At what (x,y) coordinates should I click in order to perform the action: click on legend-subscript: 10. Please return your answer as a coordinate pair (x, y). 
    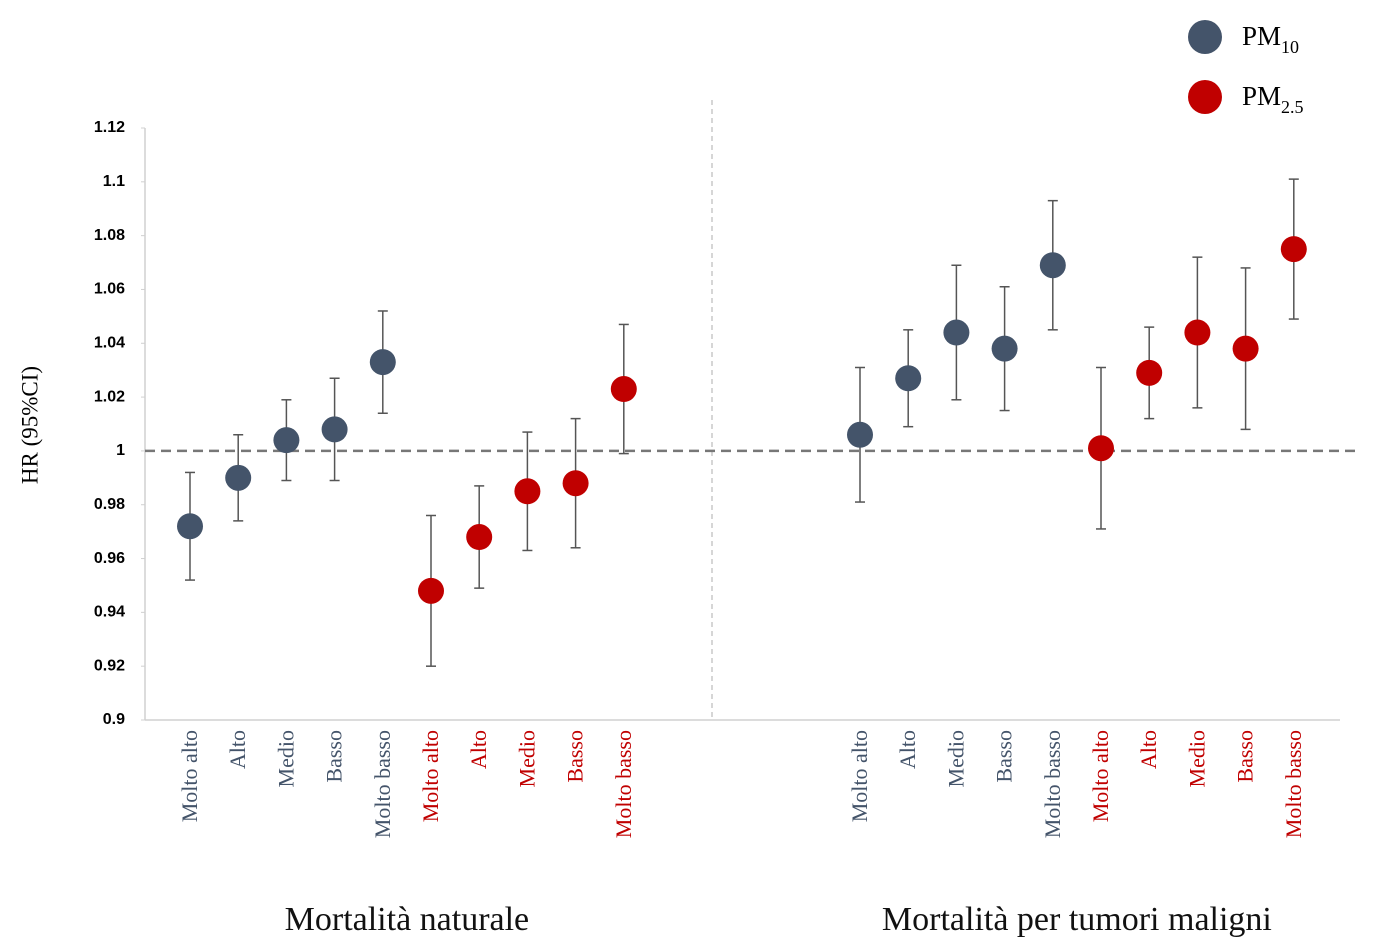
    Looking at the image, I should click on (1290, 47).